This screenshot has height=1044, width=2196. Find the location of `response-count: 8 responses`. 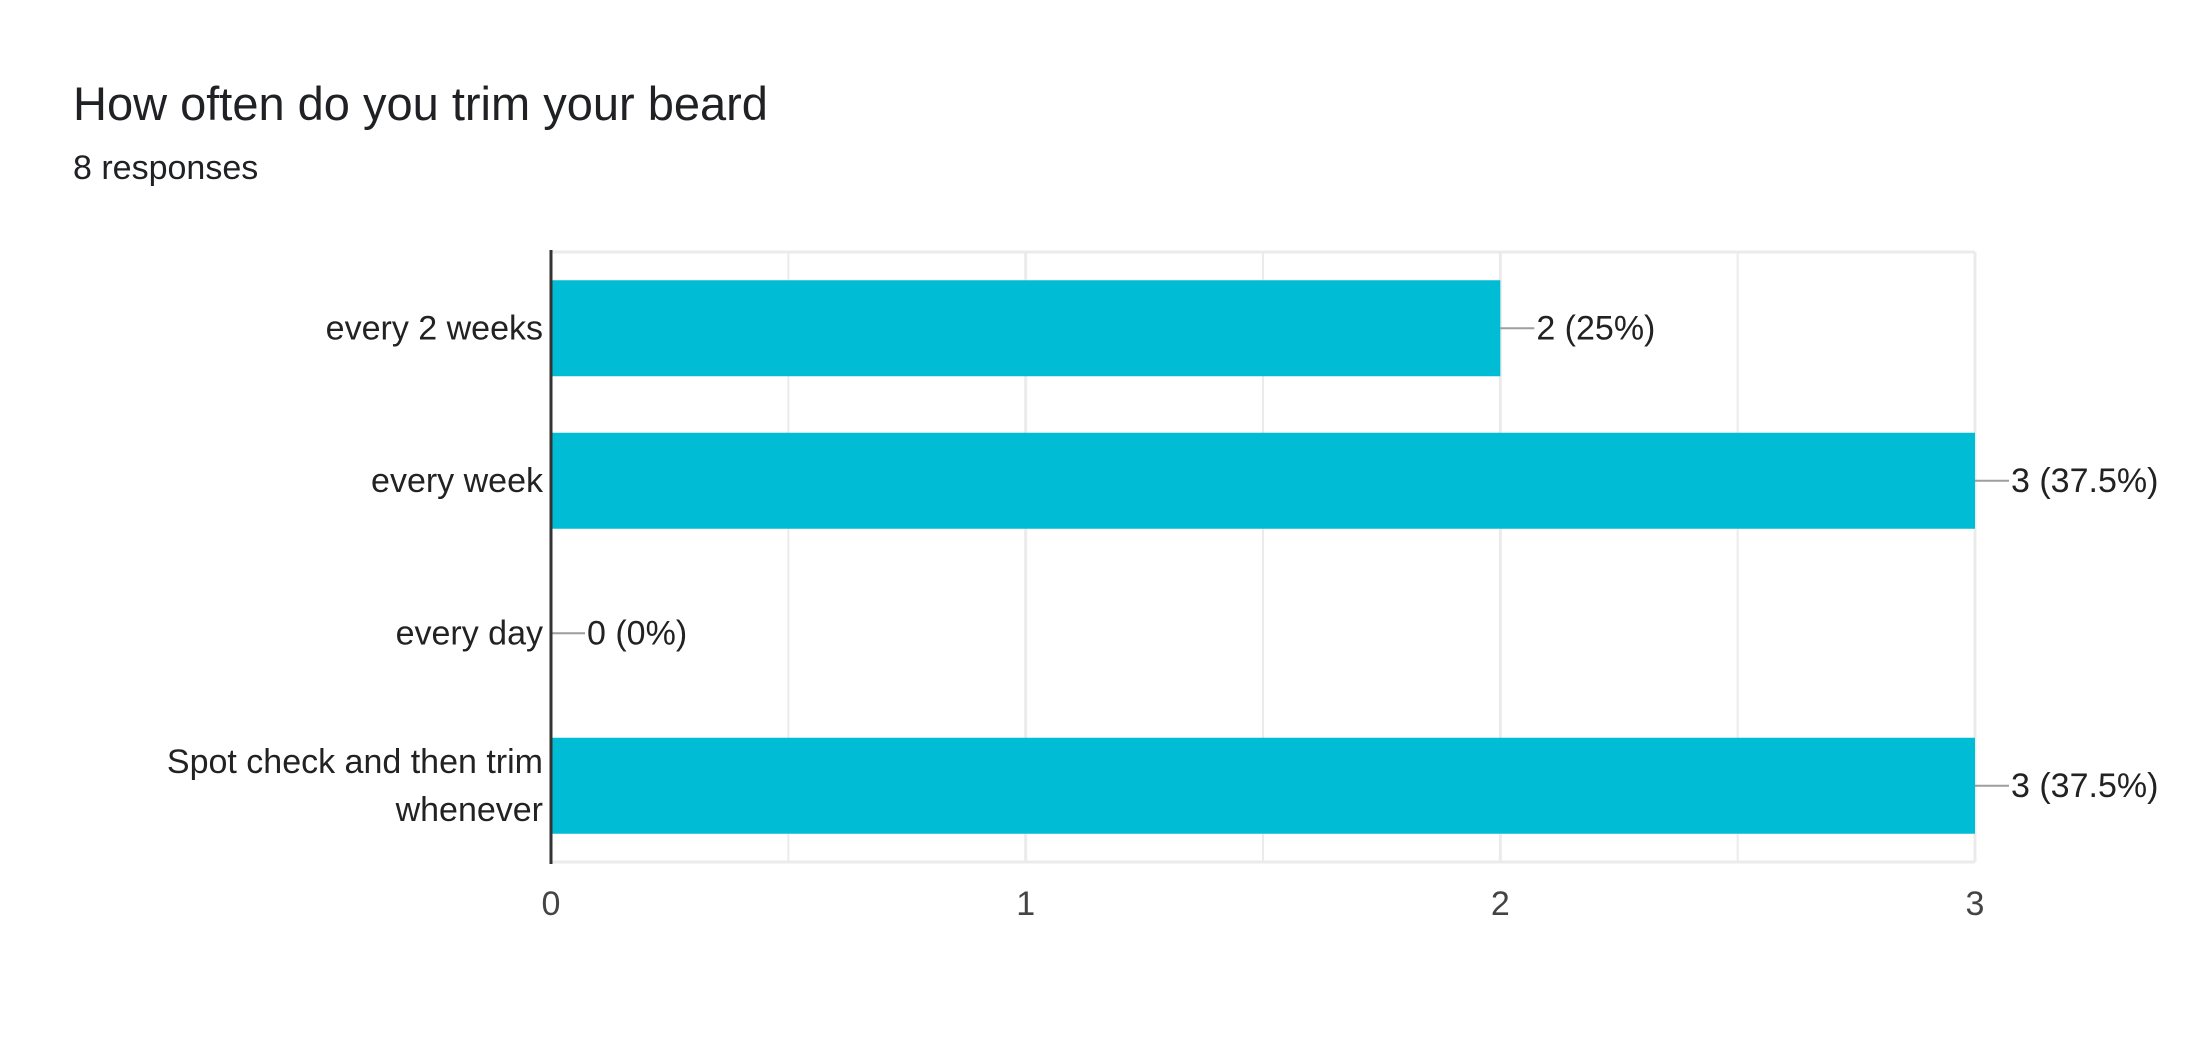

response-count: 8 responses is located at coordinates (166, 168).